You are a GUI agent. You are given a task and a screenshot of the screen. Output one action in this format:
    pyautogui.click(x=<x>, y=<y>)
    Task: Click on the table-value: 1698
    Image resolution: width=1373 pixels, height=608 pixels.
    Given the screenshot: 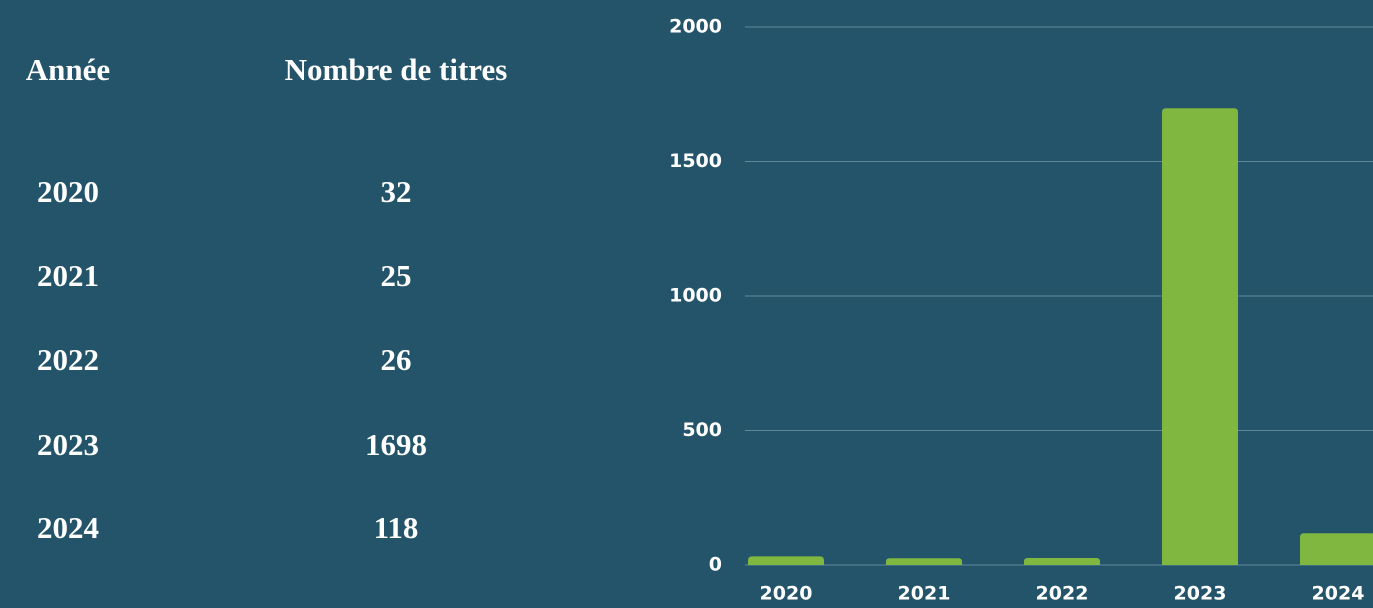 What is the action you would take?
    pyautogui.click(x=396, y=444)
    